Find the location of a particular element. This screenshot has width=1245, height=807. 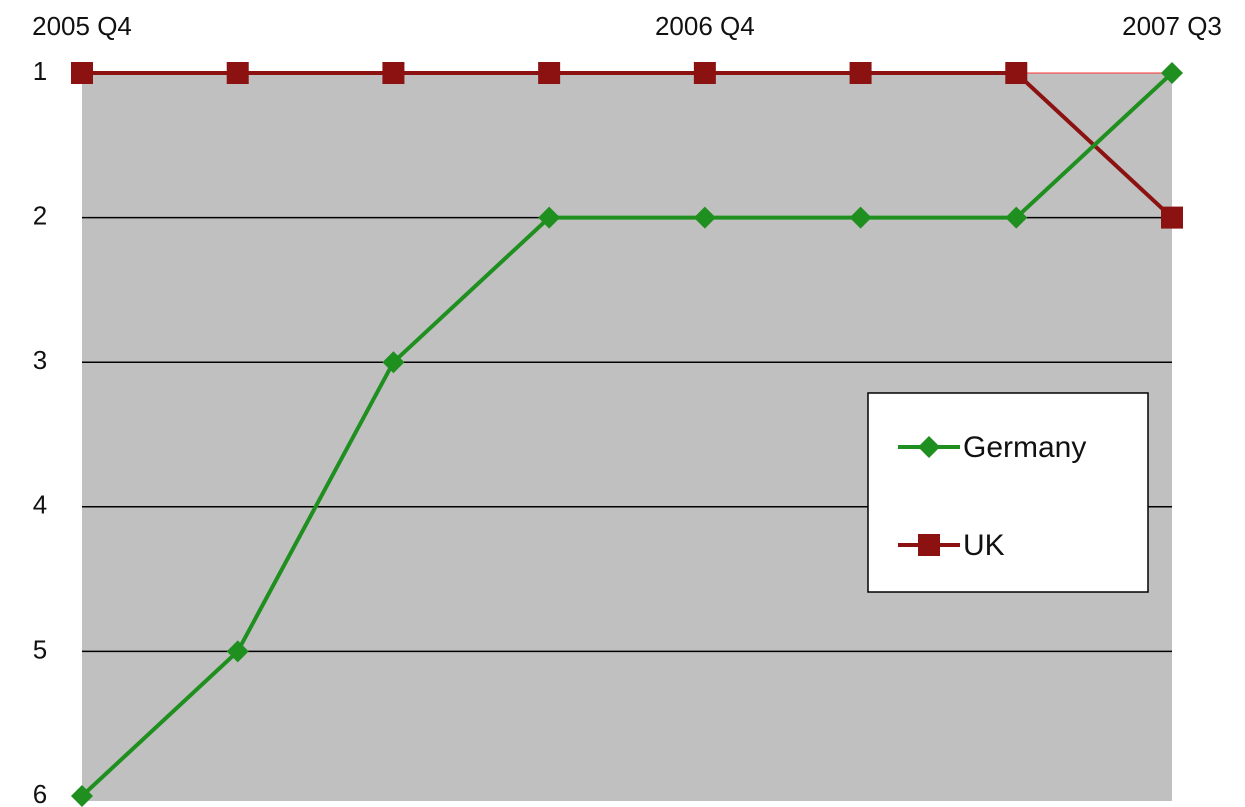

legend-label: UK is located at coordinates (984, 545).